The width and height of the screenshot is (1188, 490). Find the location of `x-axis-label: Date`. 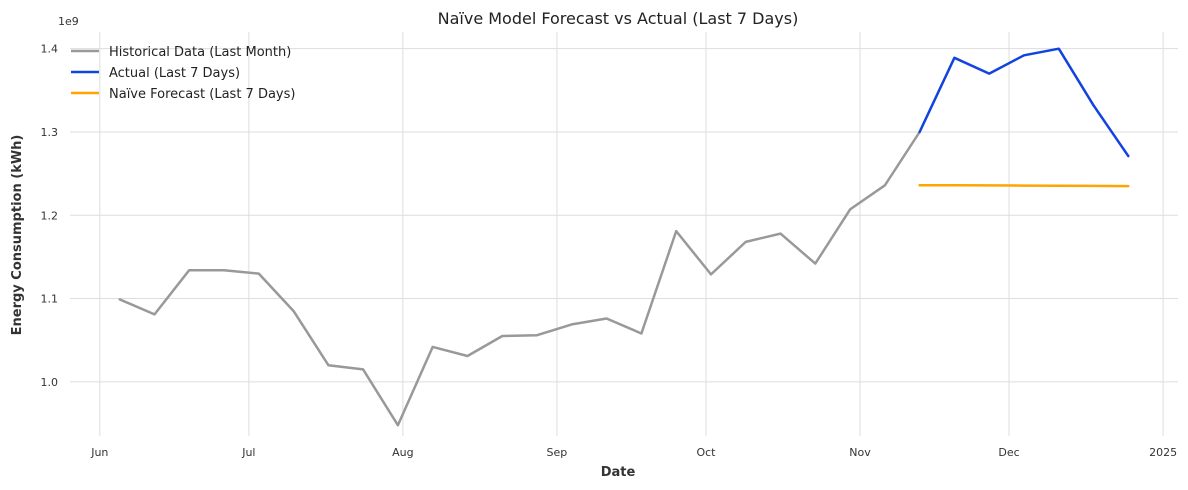

x-axis-label: Date is located at coordinates (618, 472).